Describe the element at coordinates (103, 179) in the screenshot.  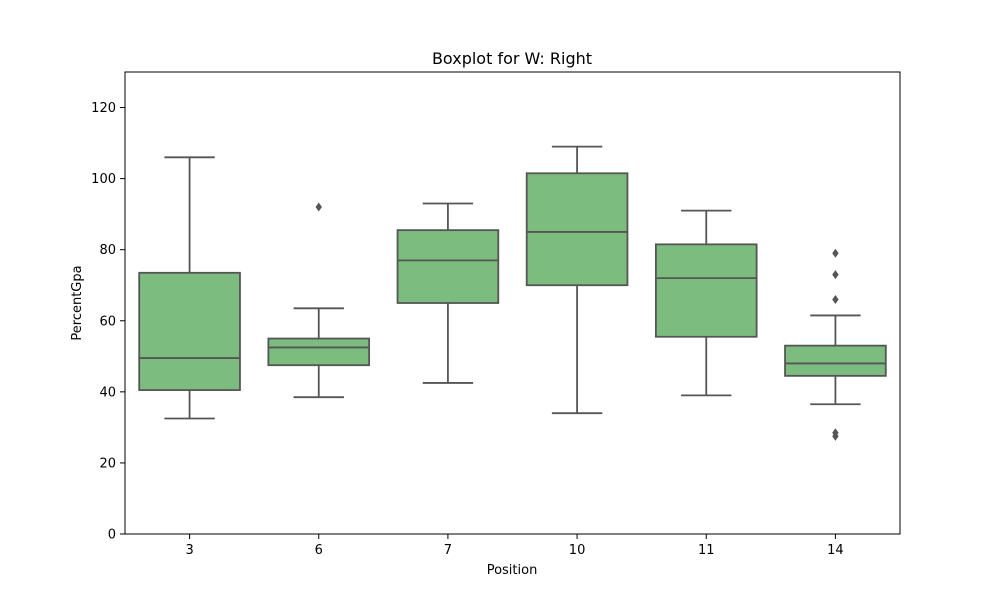
I see `y-tick-label: 100` at that location.